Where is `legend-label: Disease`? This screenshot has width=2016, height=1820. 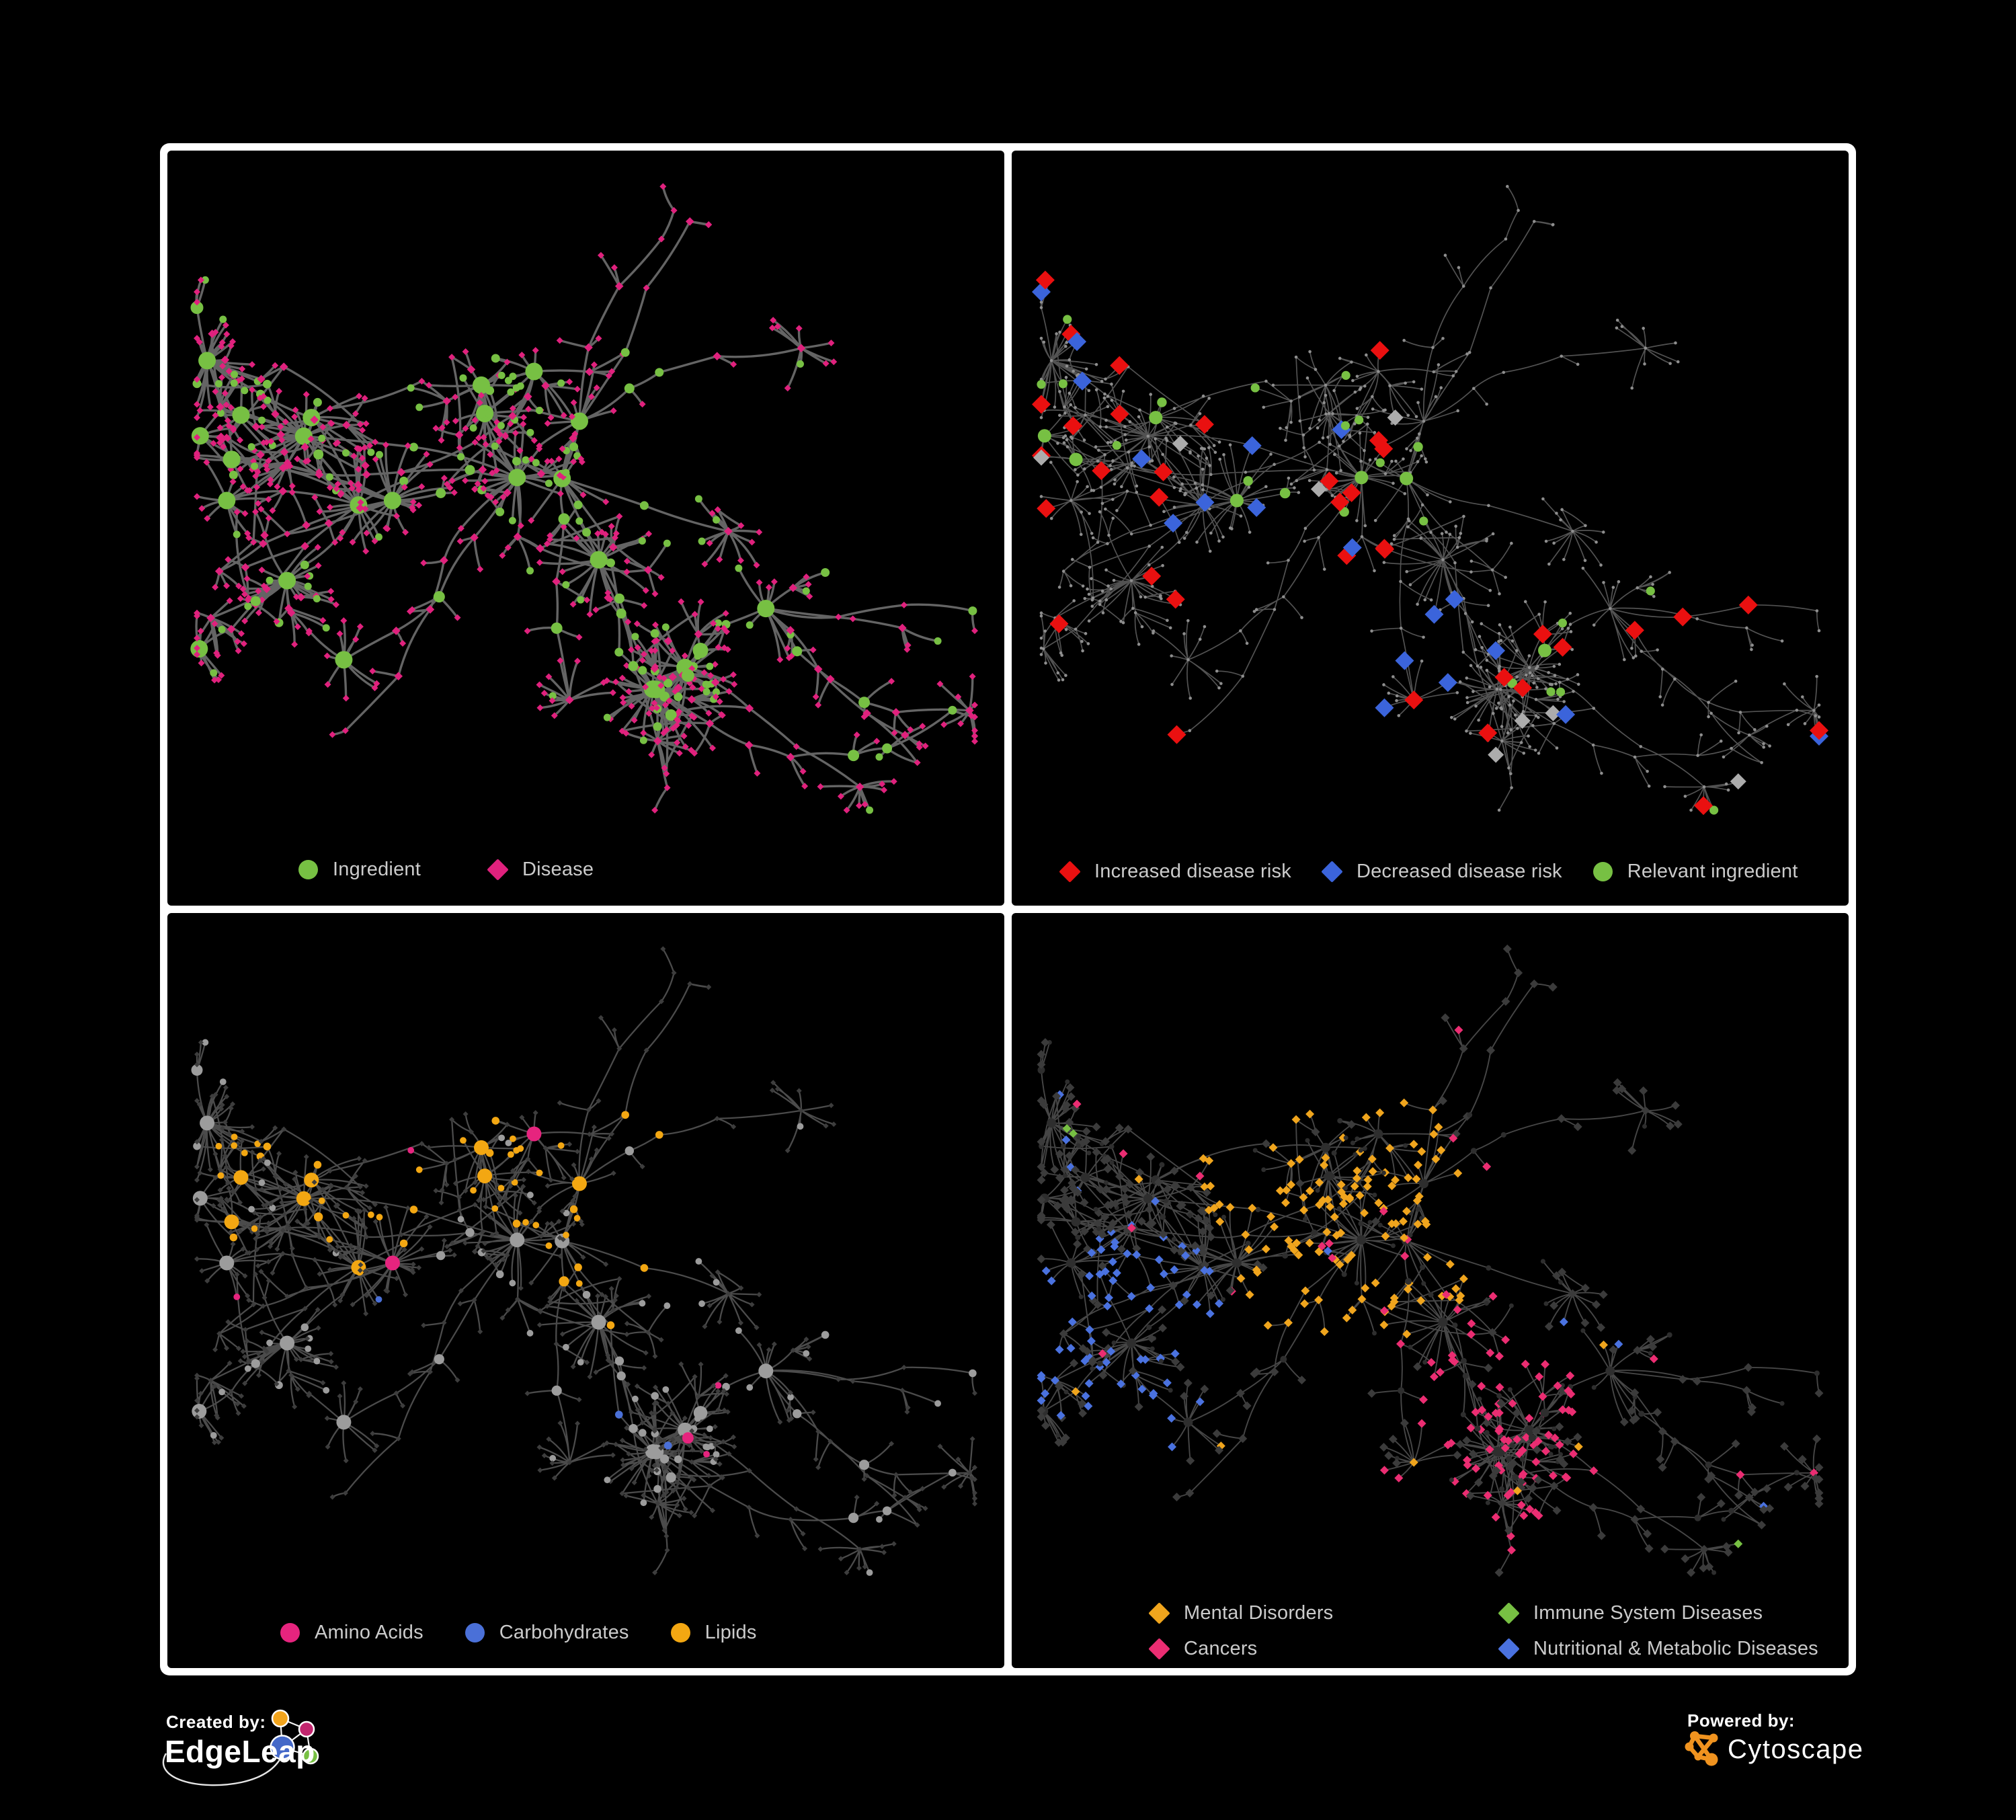 legend-label: Disease is located at coordinates (558, 869).